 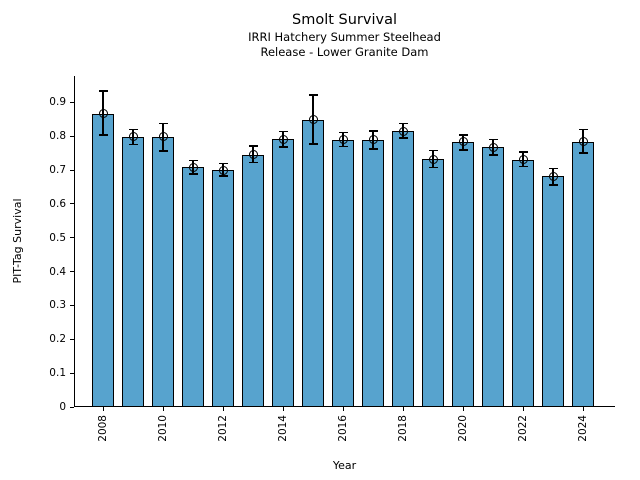 I want to click on bar-2024, so click(x=583, y=274).